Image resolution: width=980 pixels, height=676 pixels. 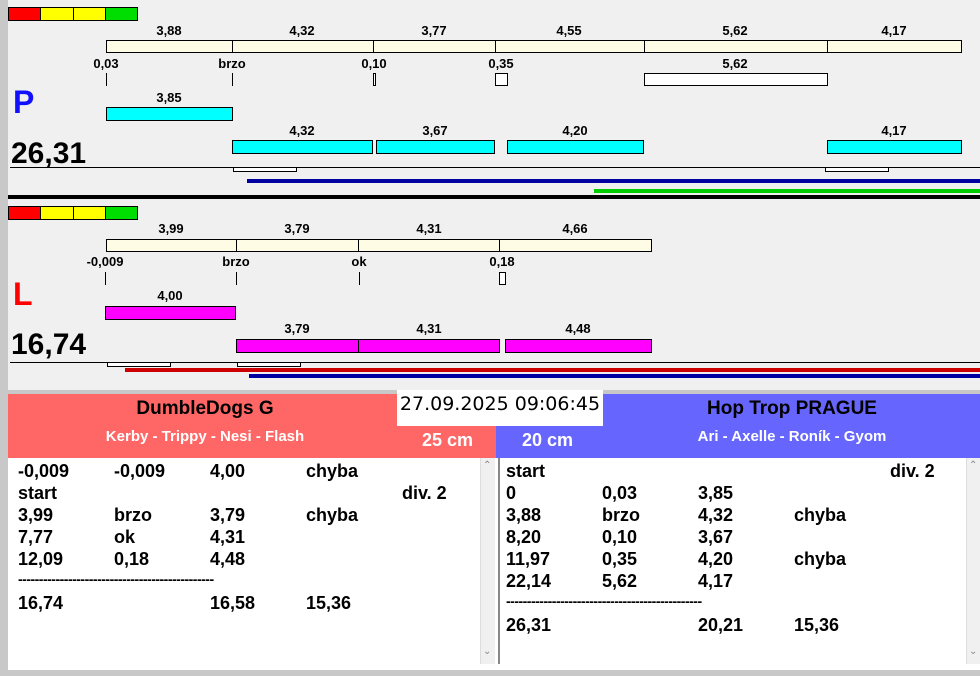 I want to click on datetime-display: 27.09.2025 09:06:45, so click(x=500, y=408).